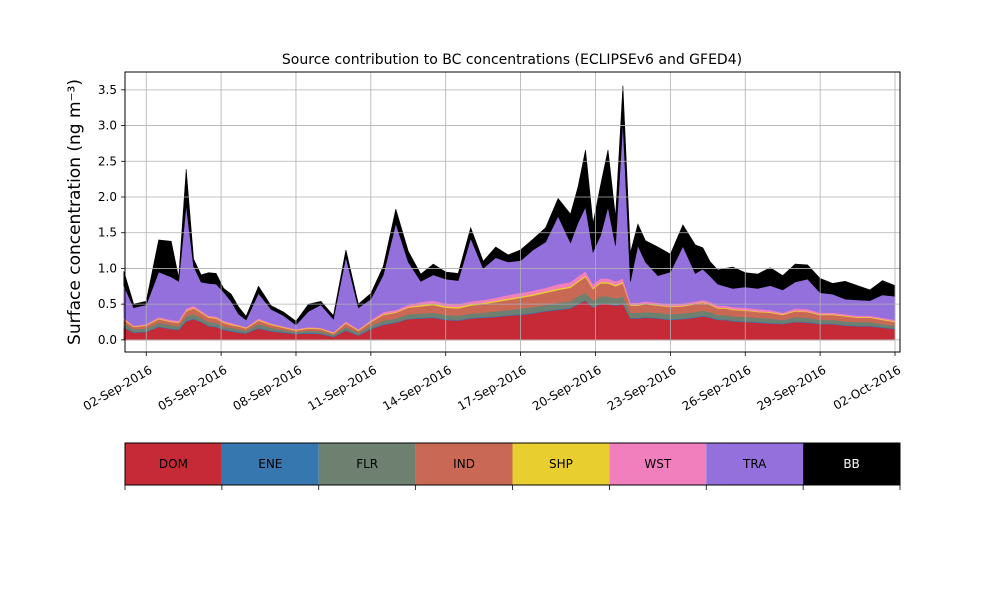 This screenshot has height=600, width=1000. What do you see at coordinates (268, 388) in the screenshot?
I see `x-tick-label: 08-Sep-2016` at bounding box center [268, 388].